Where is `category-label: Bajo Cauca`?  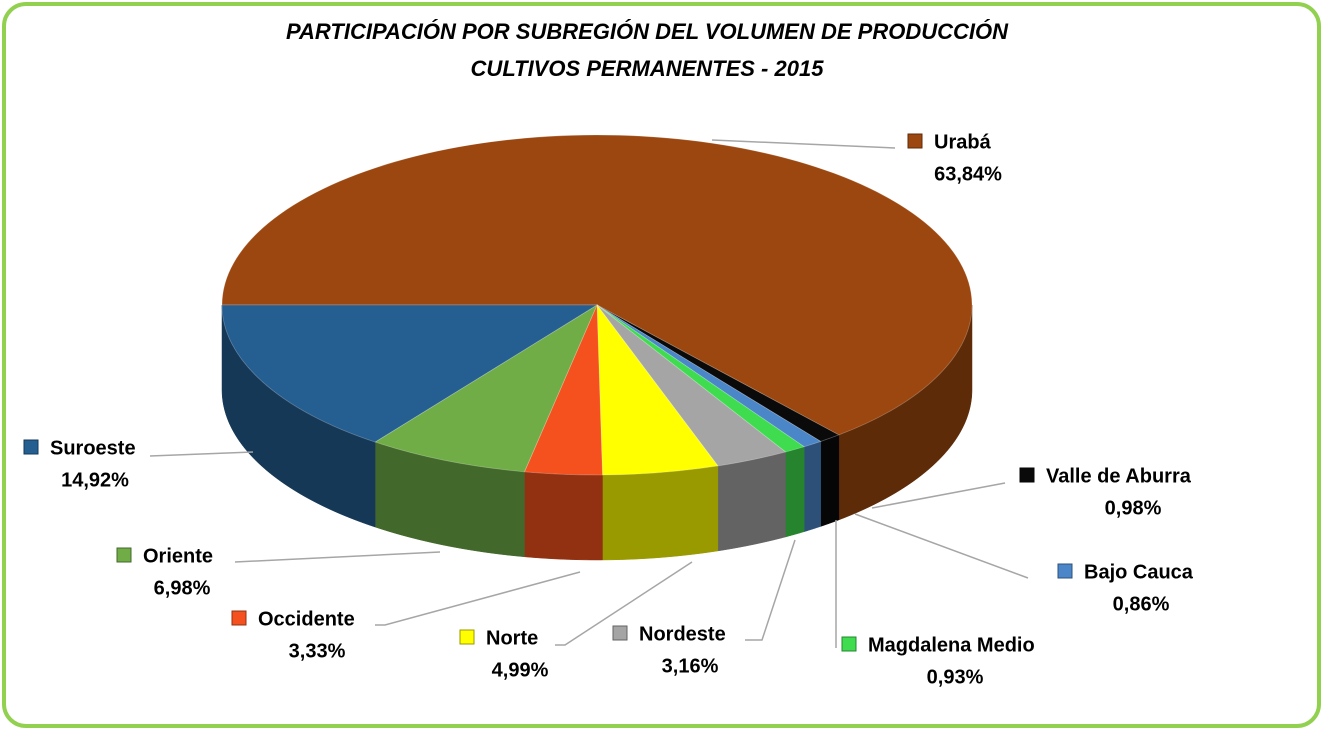
category-label: Bajo Cauca is located at coordinates (1139, 572).